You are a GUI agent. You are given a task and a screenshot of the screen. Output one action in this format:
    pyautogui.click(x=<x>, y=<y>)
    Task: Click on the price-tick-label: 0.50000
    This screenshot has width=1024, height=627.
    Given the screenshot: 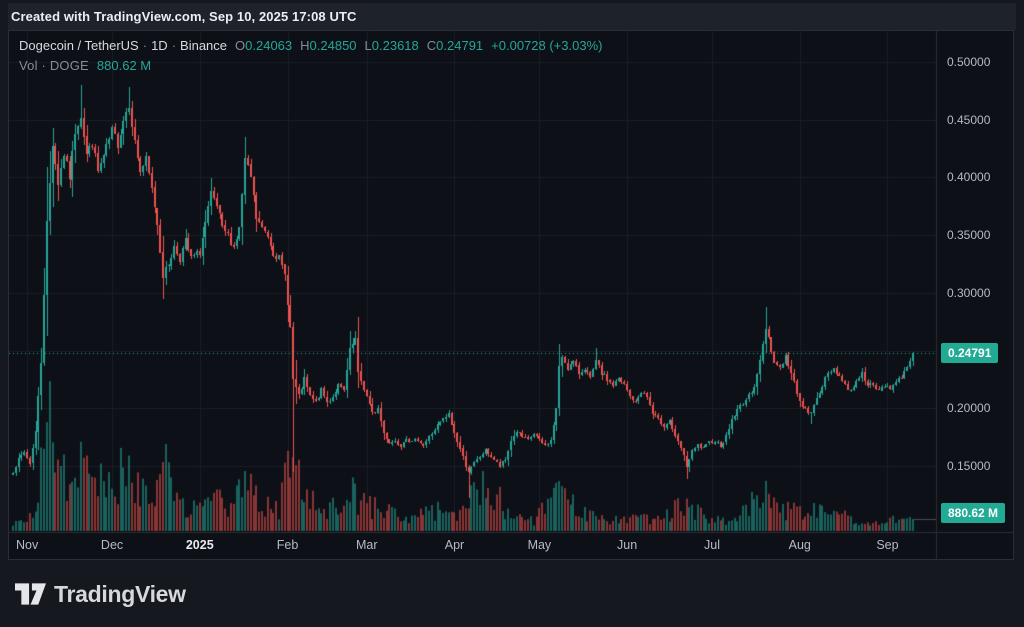 What is the action you would take?
    pyautogui.click(x=969, y=62)
    